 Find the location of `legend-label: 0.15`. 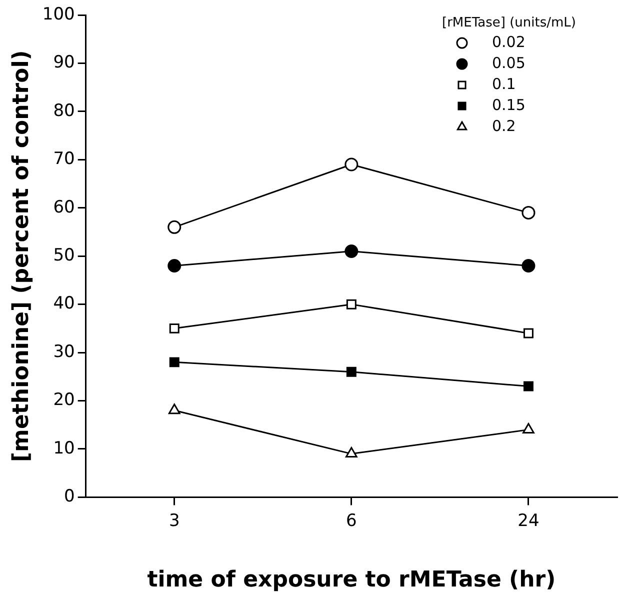

legend-label: 0.15 is located at coordinates (509, 105).